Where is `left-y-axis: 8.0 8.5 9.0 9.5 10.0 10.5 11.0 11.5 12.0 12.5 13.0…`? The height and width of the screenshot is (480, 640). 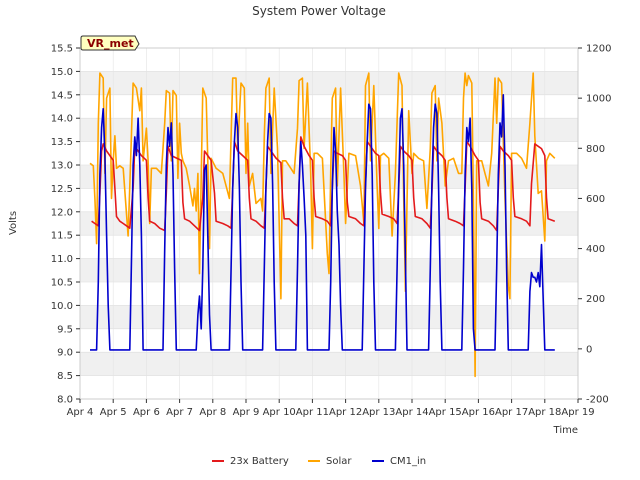
left-y-axis: 8.0 8.5 9.0 9.5 10.0 10.5 11.0 11.5 12.0 12.5 13.0… is located at coordinates (65, 225).